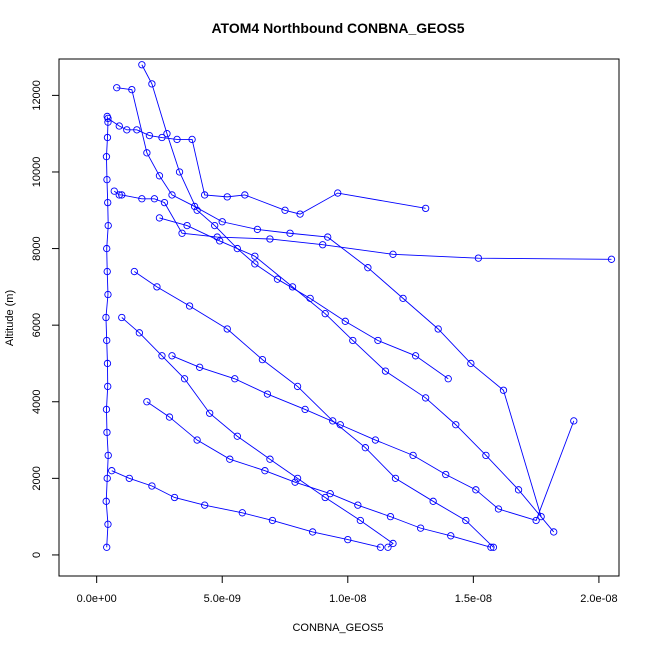  I want to click on x-tick-label: 1.5e-08, so click(473, 599).